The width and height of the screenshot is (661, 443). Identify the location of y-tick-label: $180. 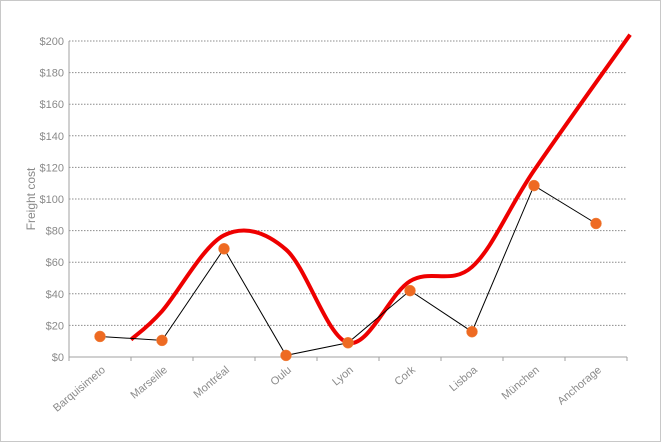
(52, 74).